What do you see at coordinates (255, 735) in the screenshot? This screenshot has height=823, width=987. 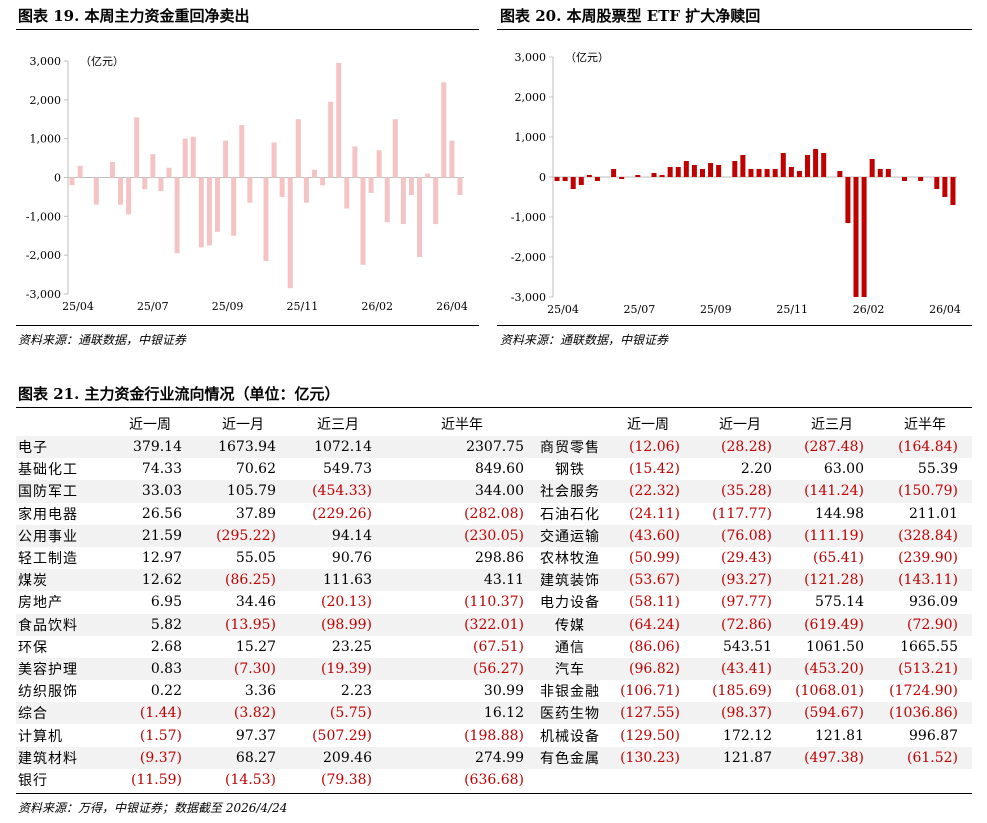 I see `flow-value: 97.37` at bounding box center [255, 735].